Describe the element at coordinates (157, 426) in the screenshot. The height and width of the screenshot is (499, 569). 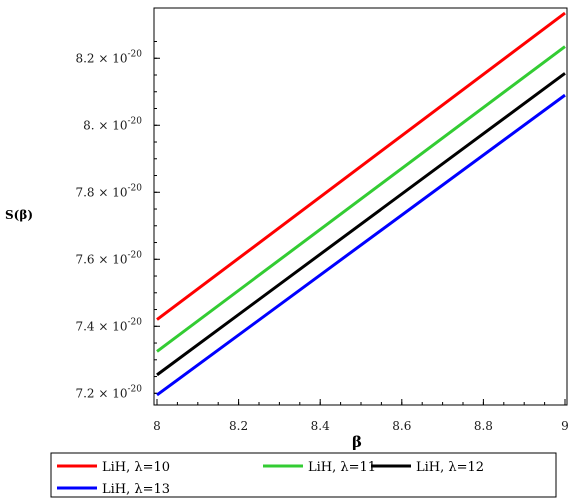
I see `x-tick-label: 8` at that location.